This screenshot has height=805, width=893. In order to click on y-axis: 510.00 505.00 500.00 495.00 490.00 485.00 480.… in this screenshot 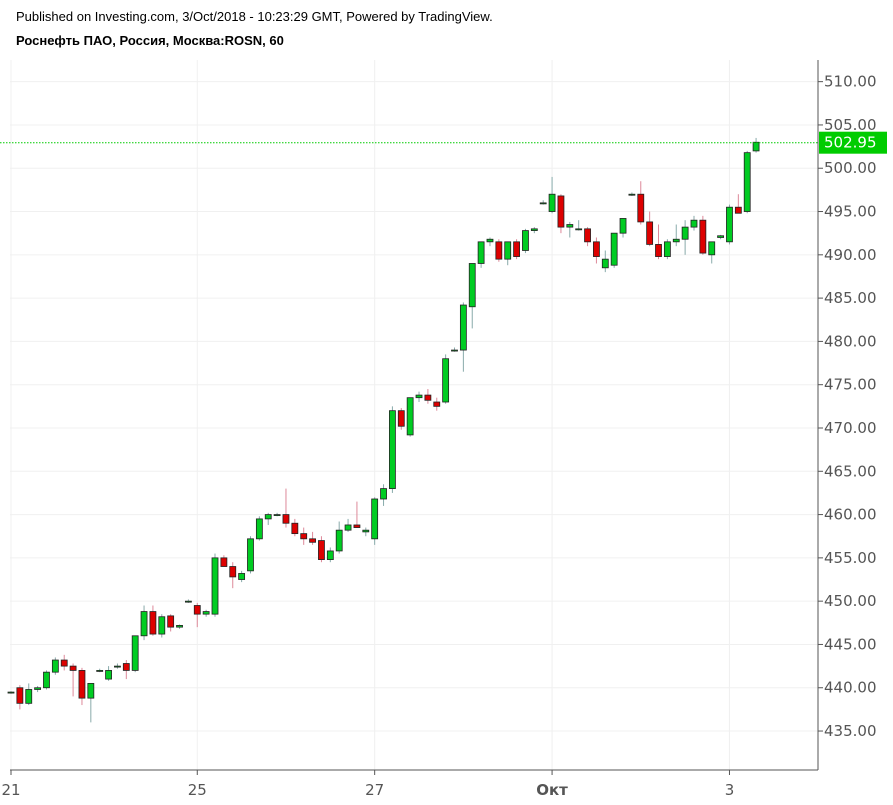, I will do `click(847, 406)`.